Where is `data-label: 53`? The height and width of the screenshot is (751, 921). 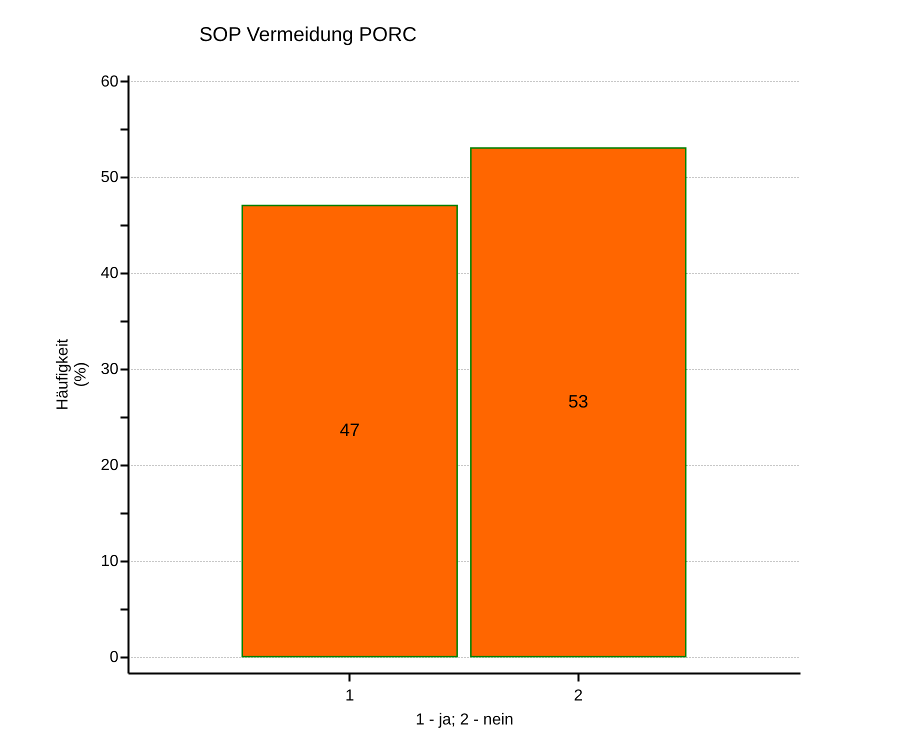
data-label: 53 is located at coordinates (578, 401).